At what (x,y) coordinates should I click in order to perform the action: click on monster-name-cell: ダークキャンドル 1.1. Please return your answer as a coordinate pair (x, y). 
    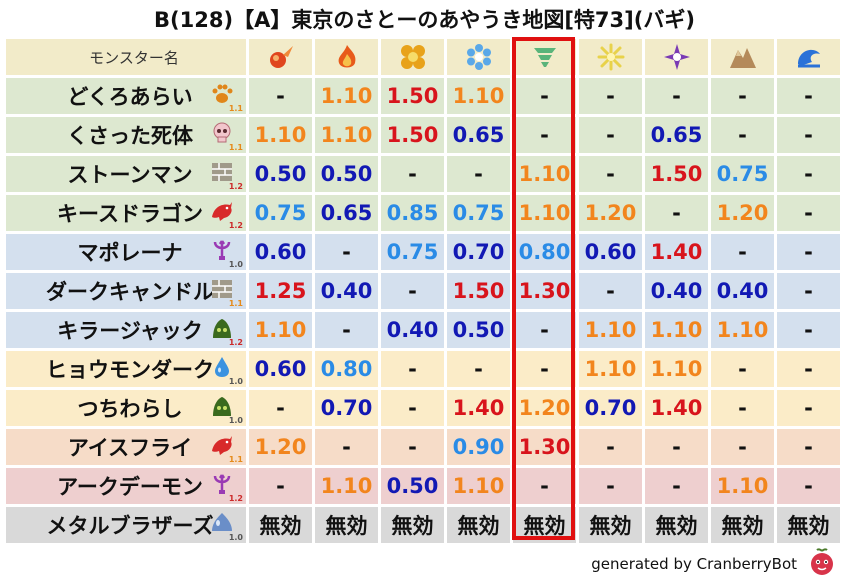
    Looking at the image, I should click on (126, 291).